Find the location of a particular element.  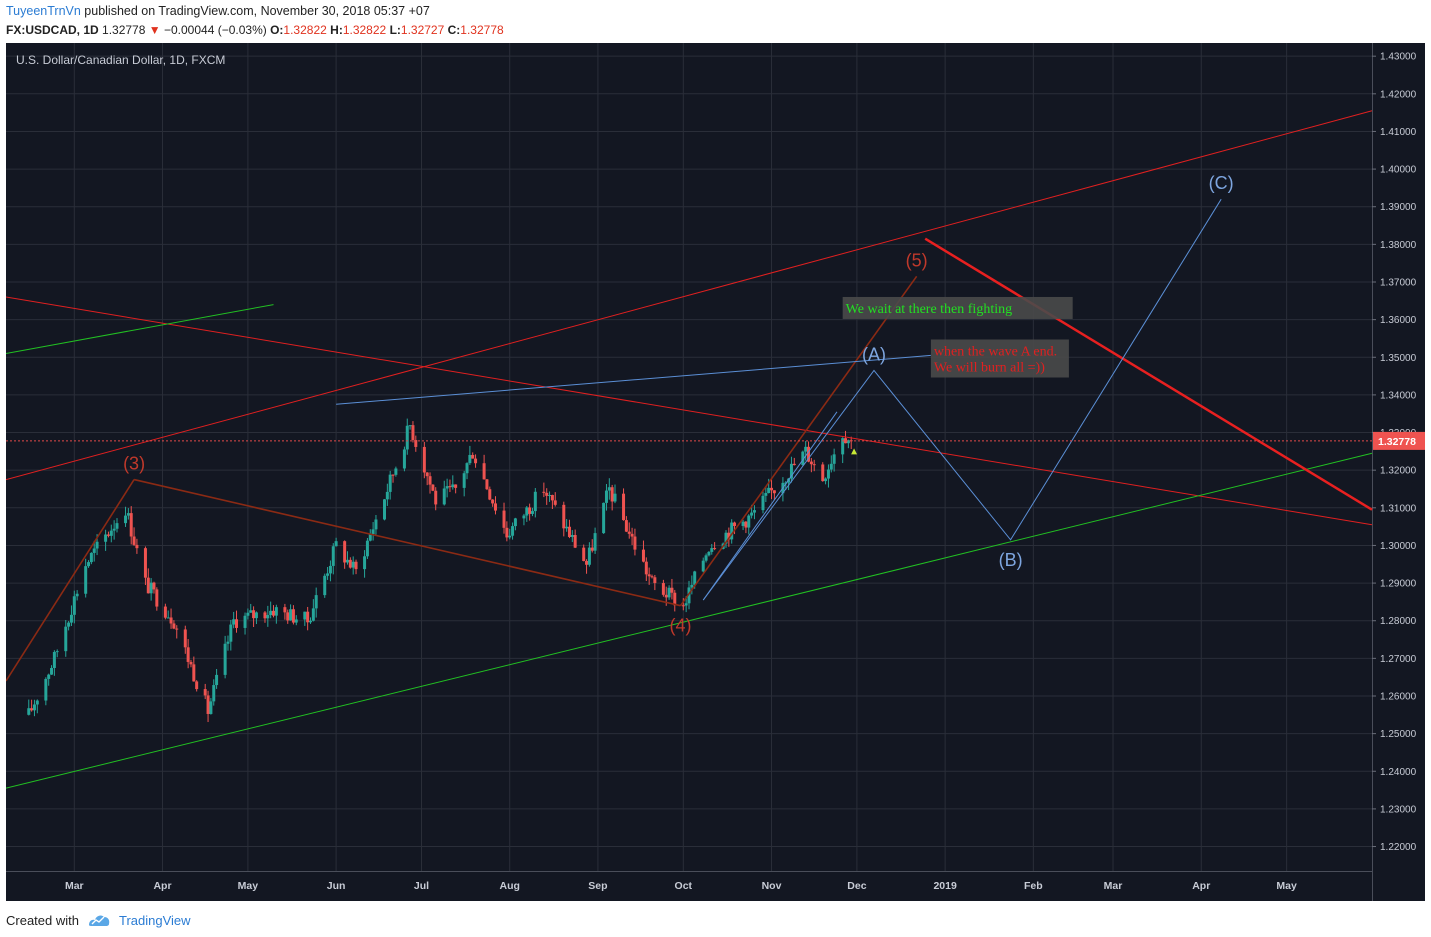

low-value: 1.32727 is located at coordinates (422, 30).